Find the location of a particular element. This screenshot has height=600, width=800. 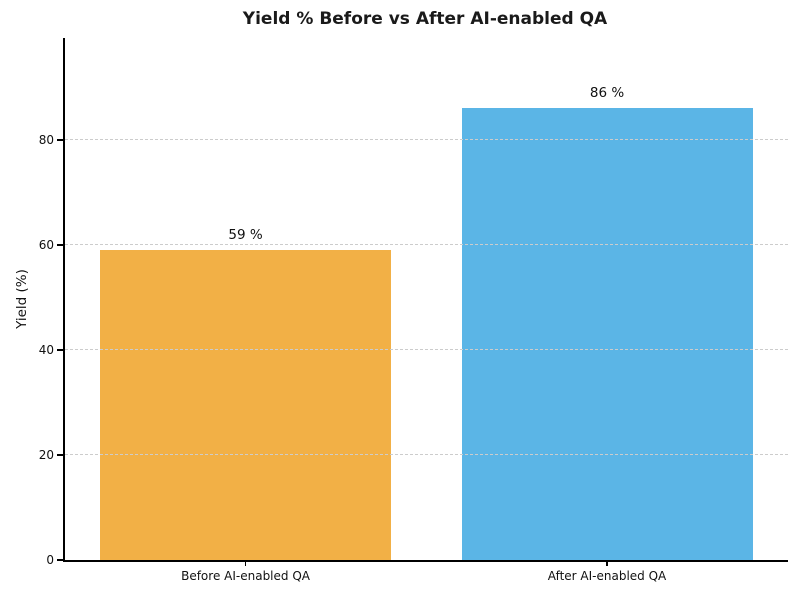

gridline-y80 is located at coordinates (426, 139).